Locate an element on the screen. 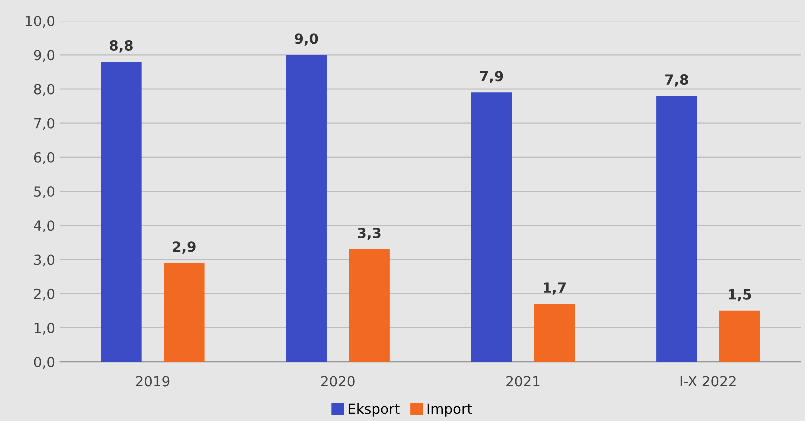 This screenshot has width=805, height=421. y-tick-label: 3,0 is located at coordinates (44, 260).